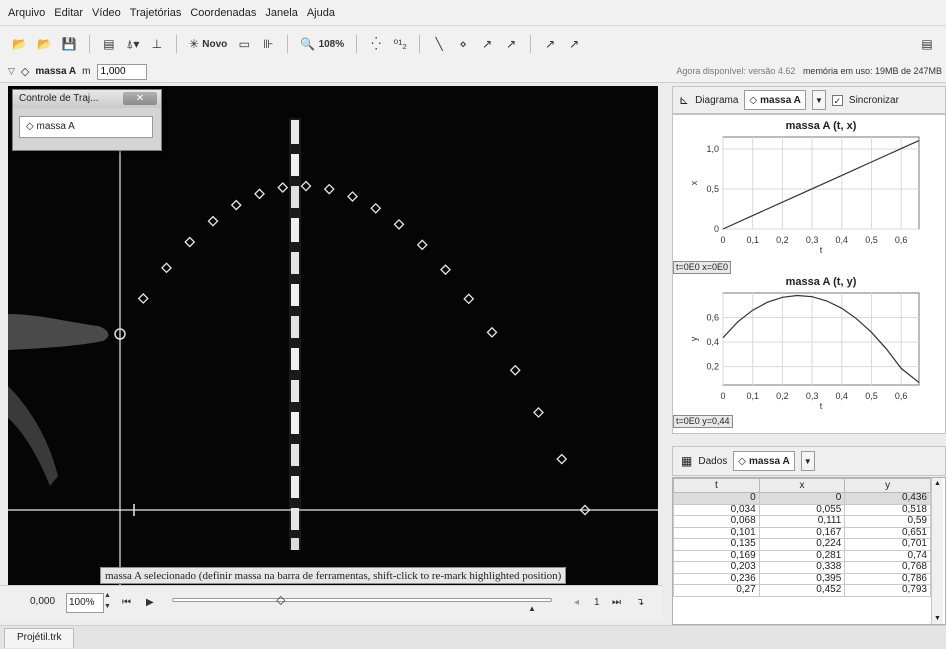  I want to click on axes-icon: ⊥, so click(157, 44).